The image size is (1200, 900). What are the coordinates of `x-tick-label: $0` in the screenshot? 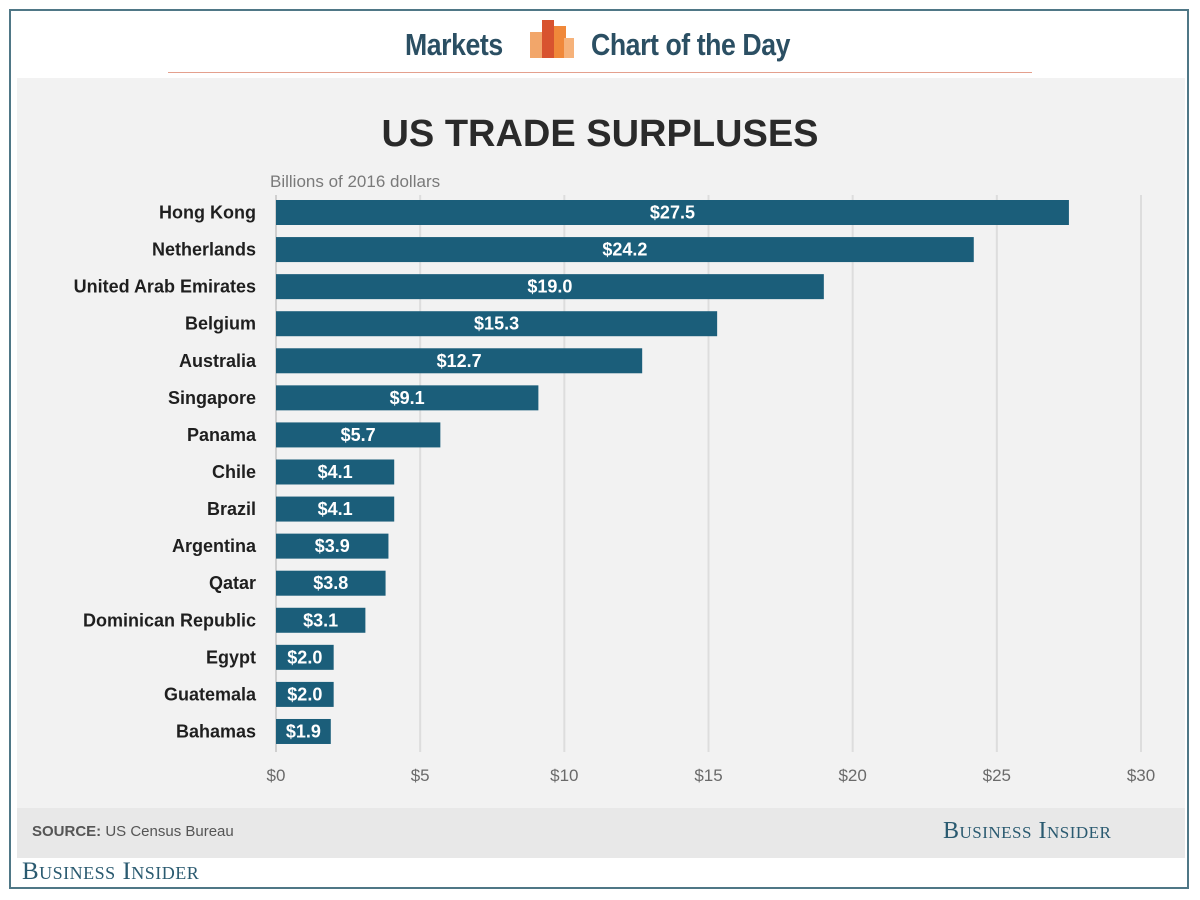 It's located at (276, 775).